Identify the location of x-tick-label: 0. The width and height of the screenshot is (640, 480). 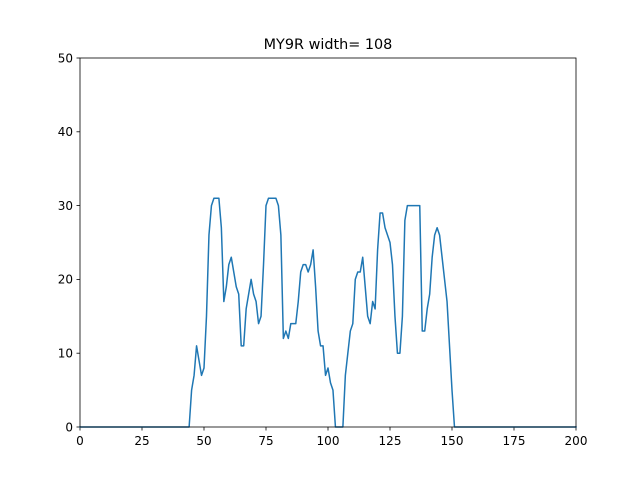
(80, 441).